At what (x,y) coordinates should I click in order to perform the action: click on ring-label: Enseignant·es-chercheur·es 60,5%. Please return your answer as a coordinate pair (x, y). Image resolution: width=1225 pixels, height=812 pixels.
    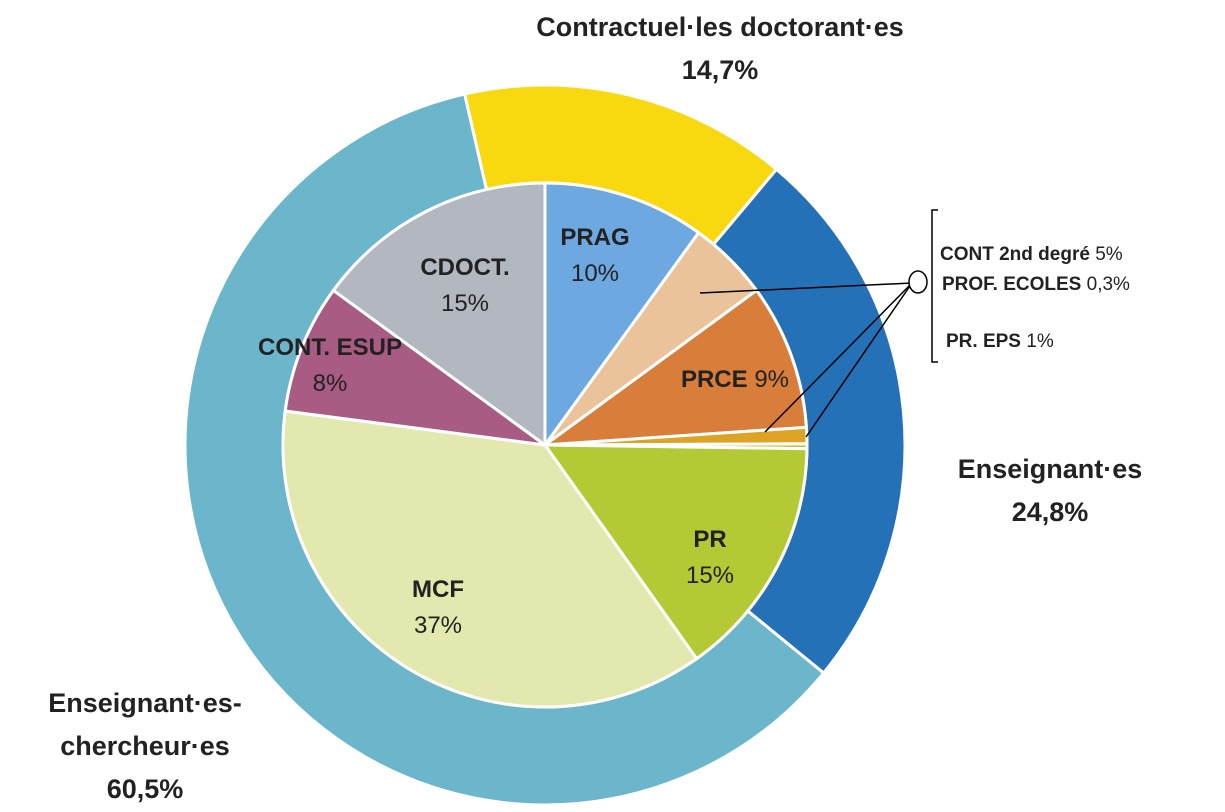
    Looking at the image, I should click on (145, 747).